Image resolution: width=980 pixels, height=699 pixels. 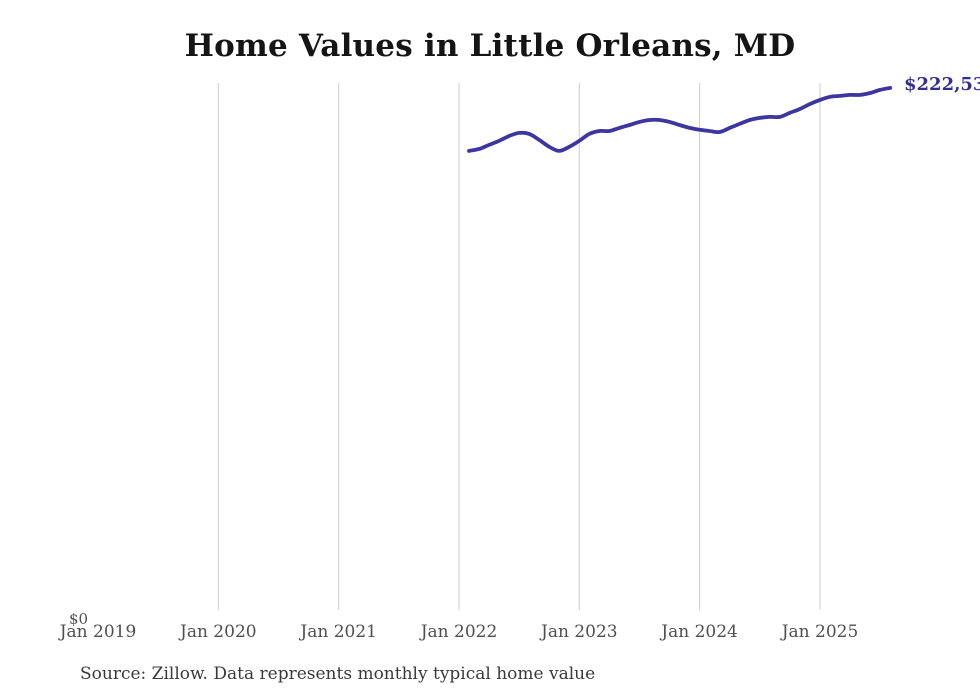 What do you see at coordinates (680, 119) in the screenshot?
I see `home-value-line` at bounding box center [680, 119].